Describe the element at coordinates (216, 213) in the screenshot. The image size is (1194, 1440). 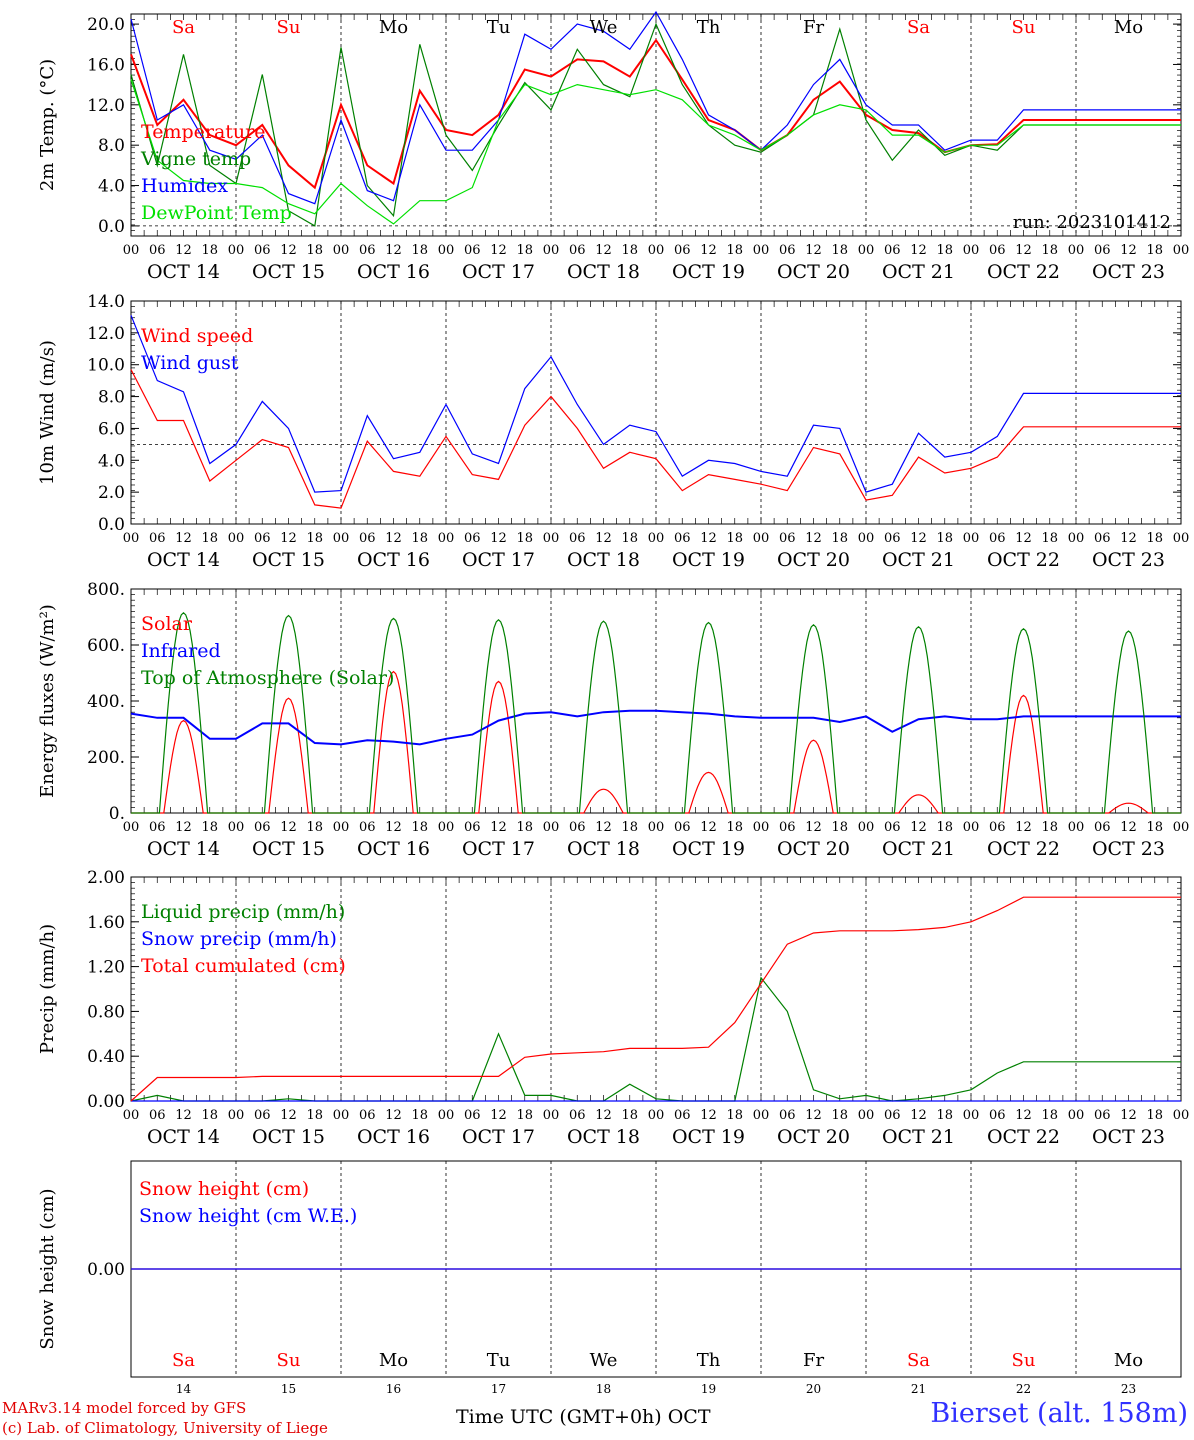
I see `legend-entry: DewPoint Temp` at that location.